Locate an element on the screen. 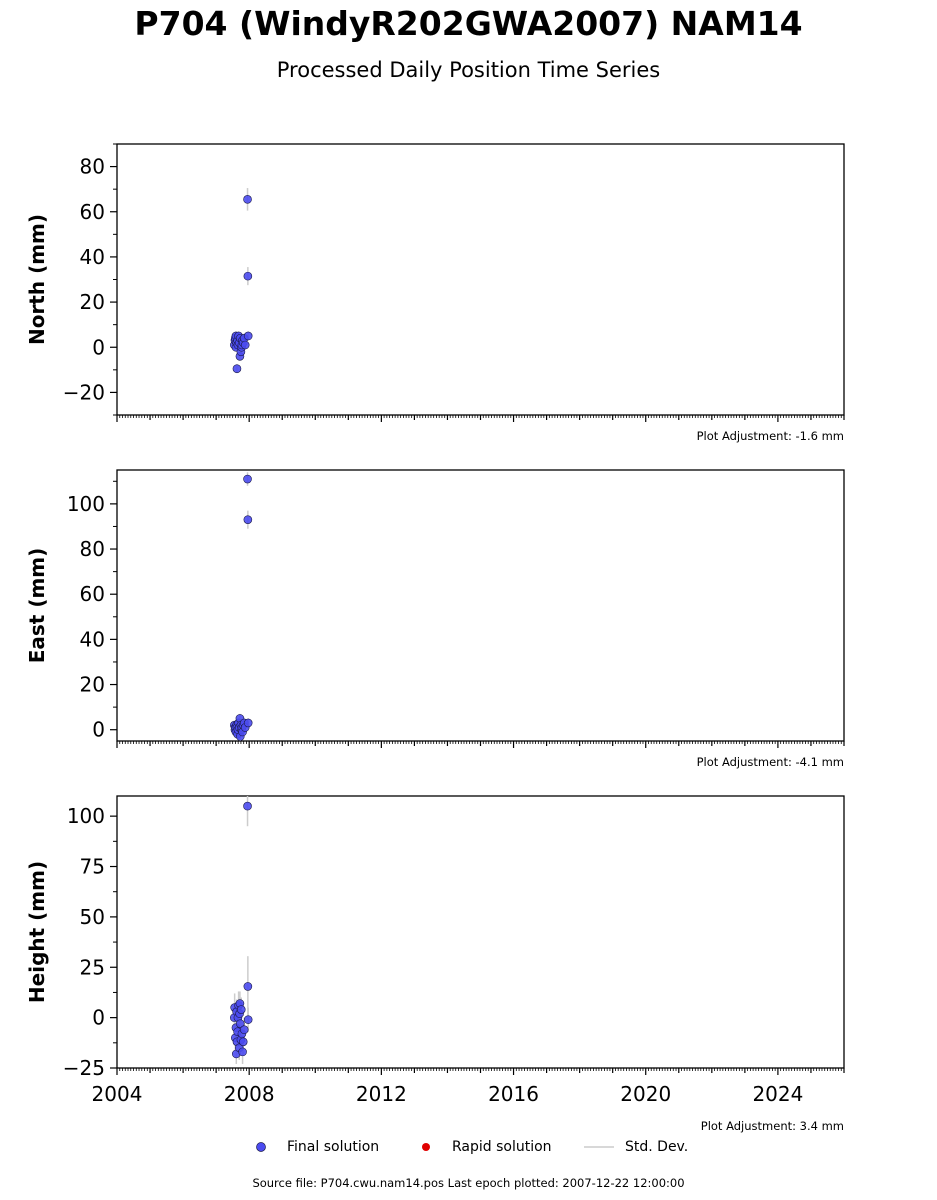  y-tick-label: −25 is located at coordinates (84, 1068).